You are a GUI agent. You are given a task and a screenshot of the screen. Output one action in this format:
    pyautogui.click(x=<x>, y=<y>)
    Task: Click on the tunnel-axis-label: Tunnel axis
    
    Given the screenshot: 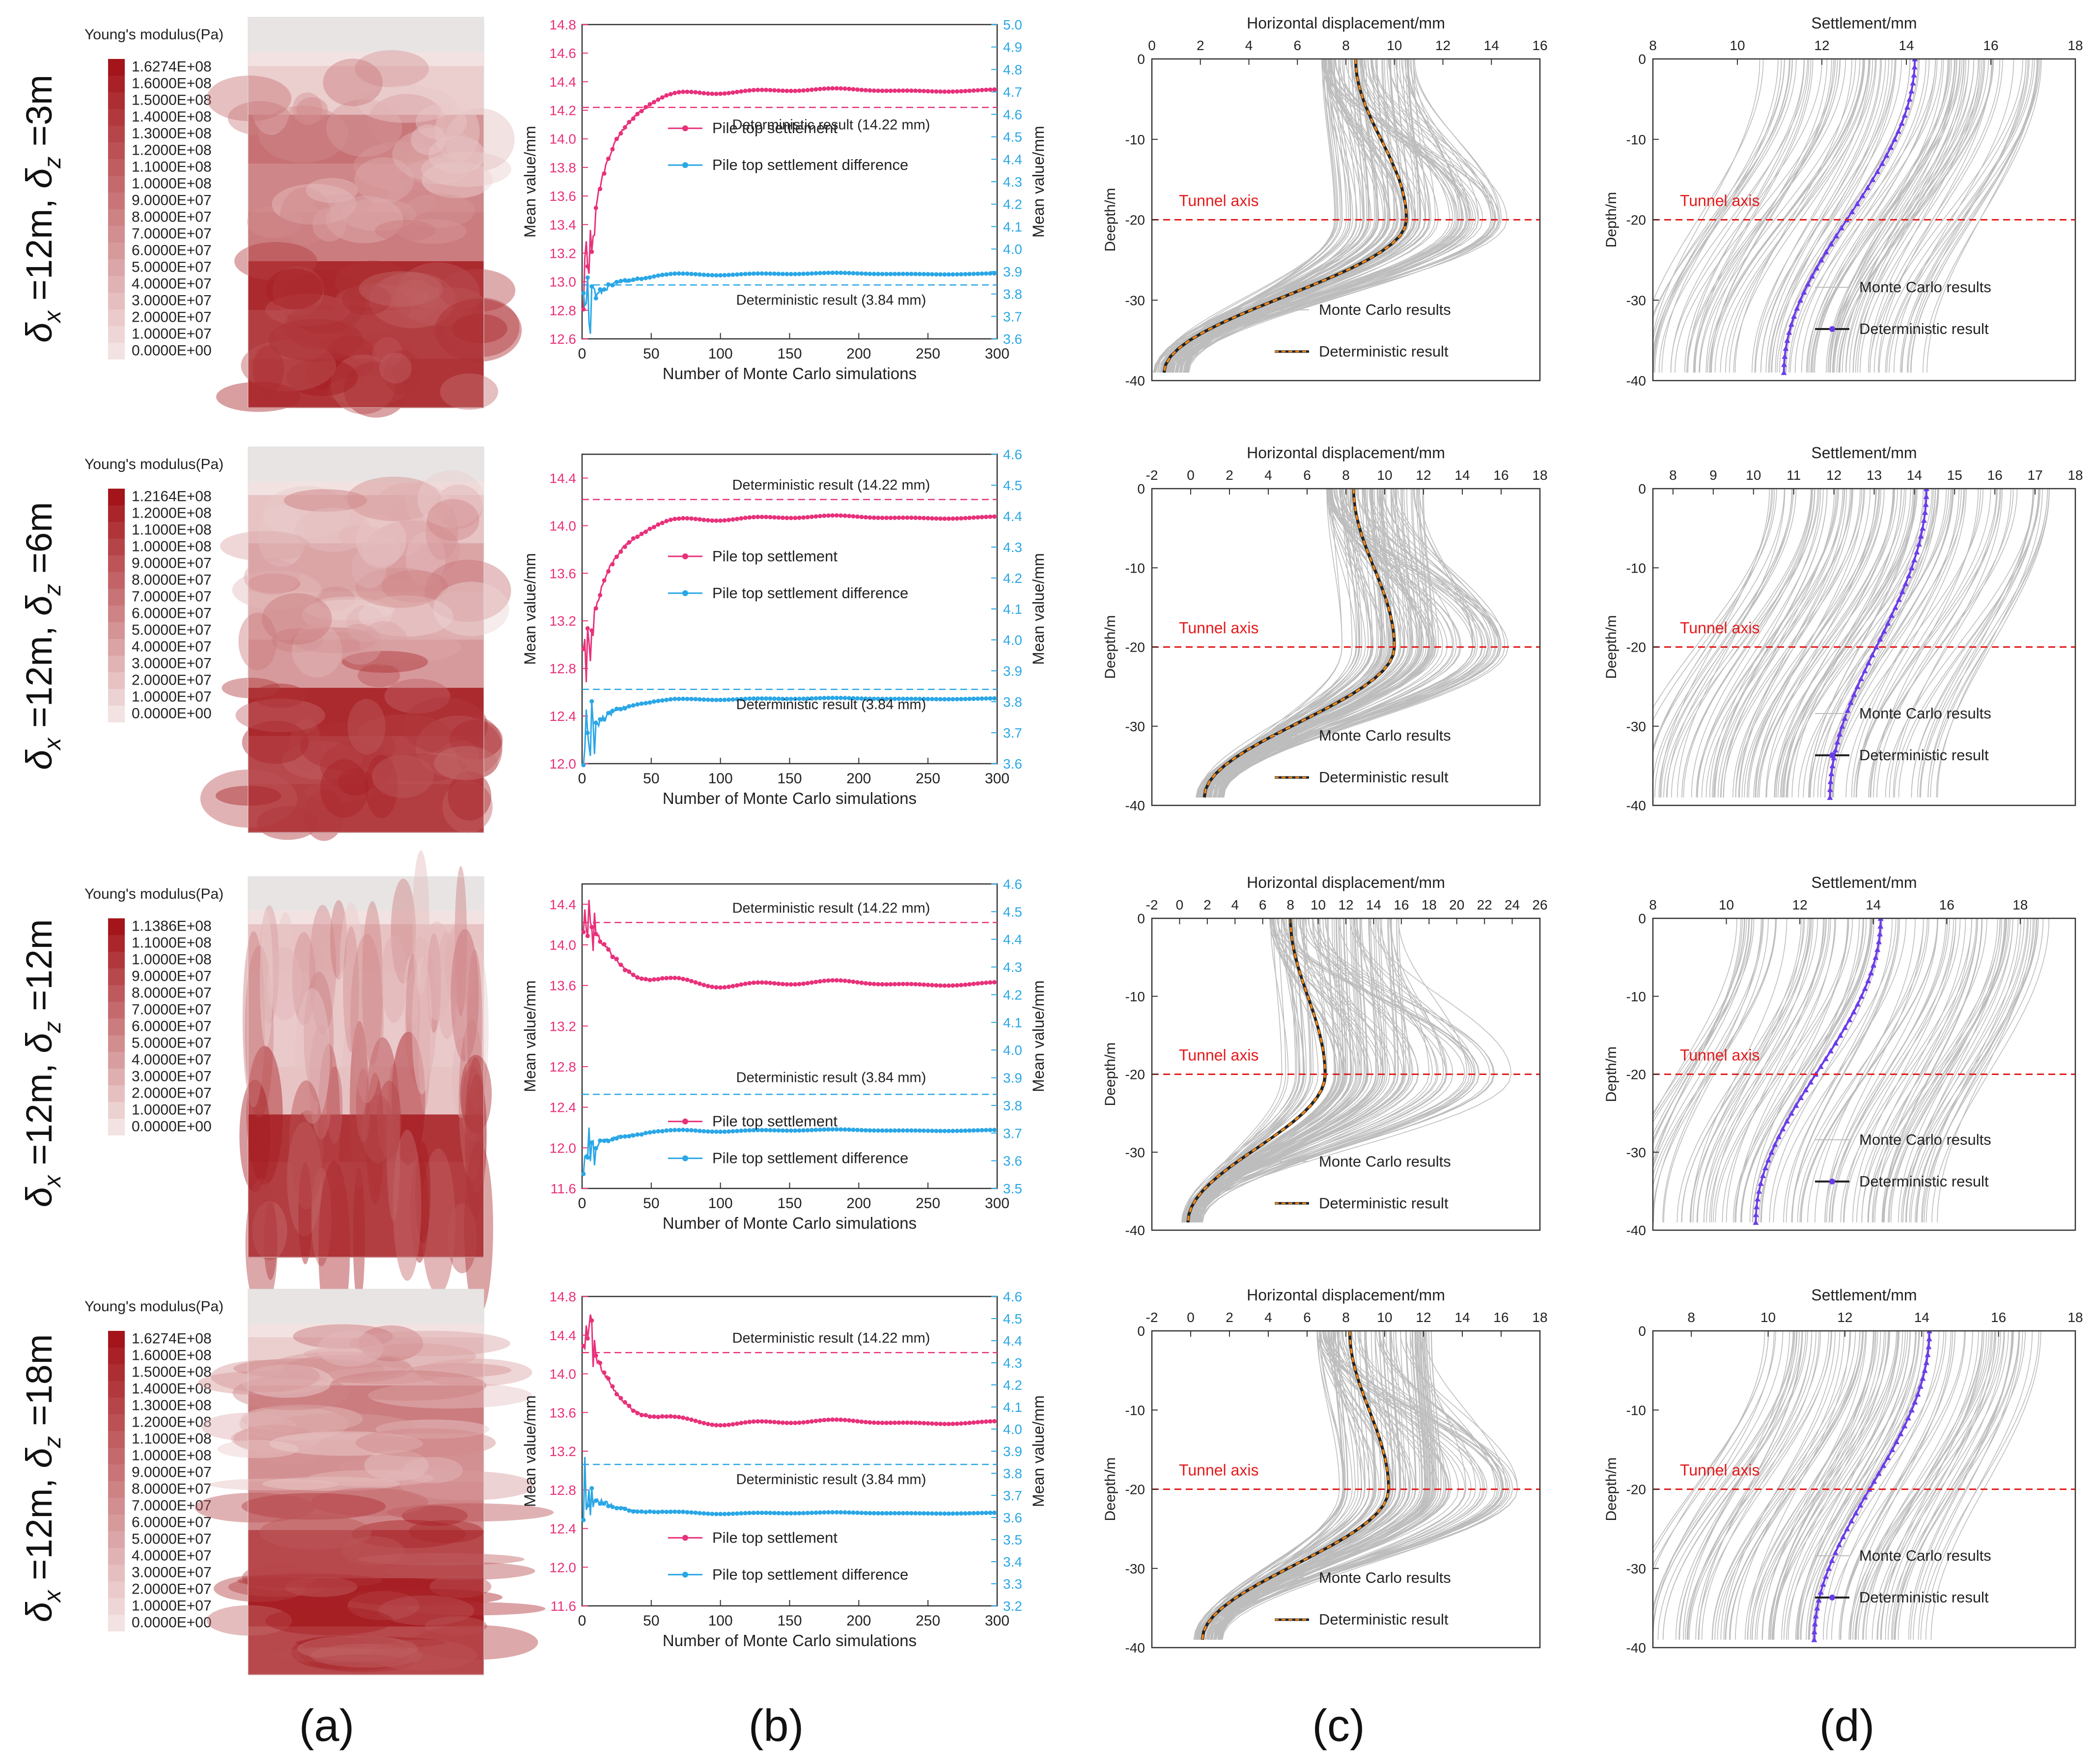 What is the action you would take?
    pyautogui.click(x=1218, y=628)
    